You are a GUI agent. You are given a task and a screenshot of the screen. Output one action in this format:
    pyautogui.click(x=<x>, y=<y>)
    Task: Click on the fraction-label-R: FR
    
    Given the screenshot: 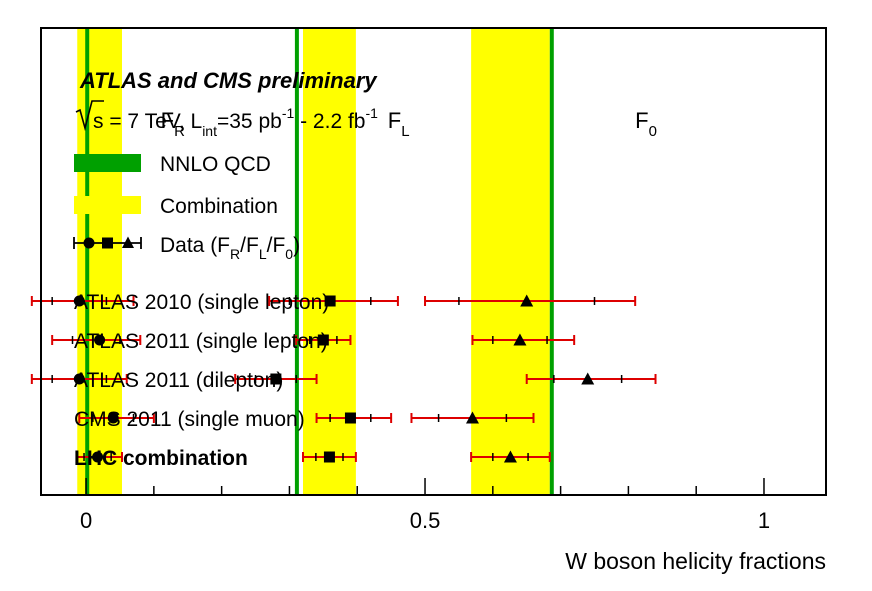 What is the action you would take?
    pyautogui.click(x=173, y=124)
    